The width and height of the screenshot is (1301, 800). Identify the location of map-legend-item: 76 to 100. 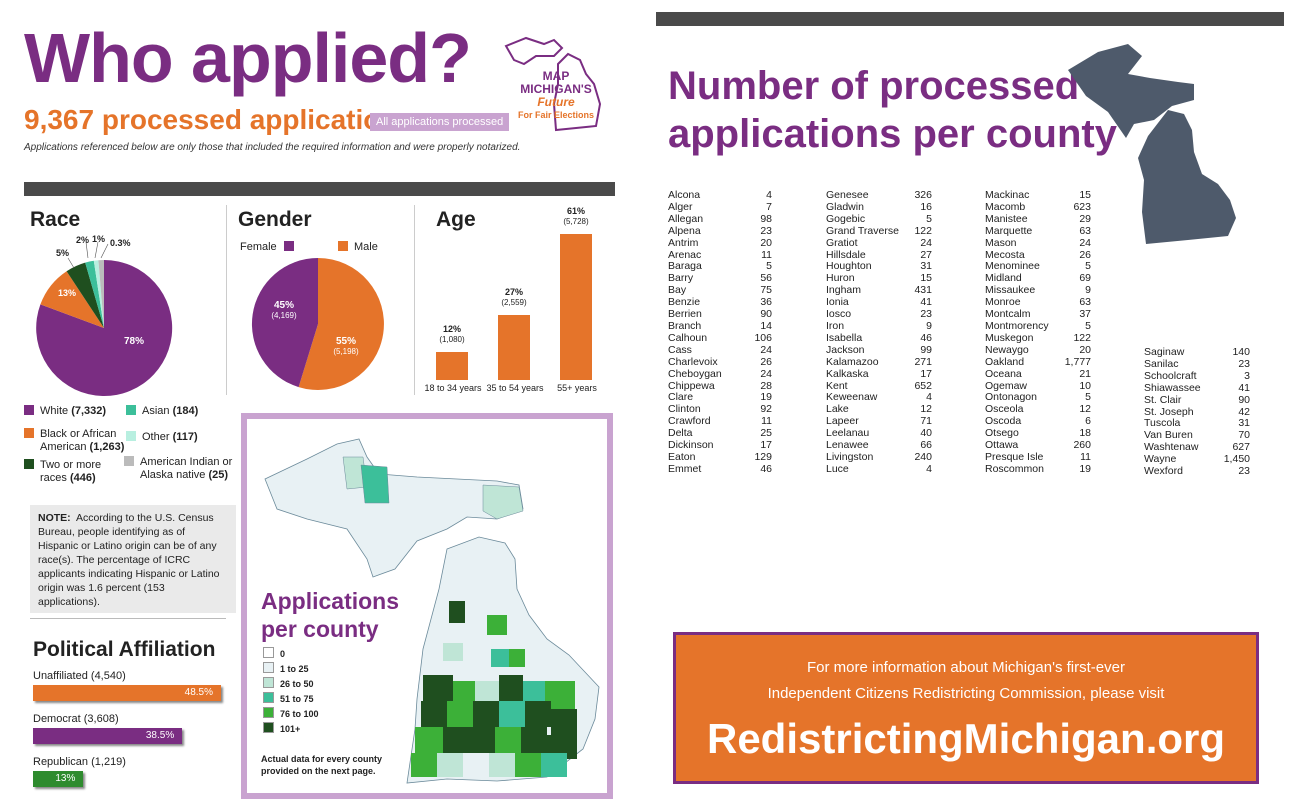
(291, 714).